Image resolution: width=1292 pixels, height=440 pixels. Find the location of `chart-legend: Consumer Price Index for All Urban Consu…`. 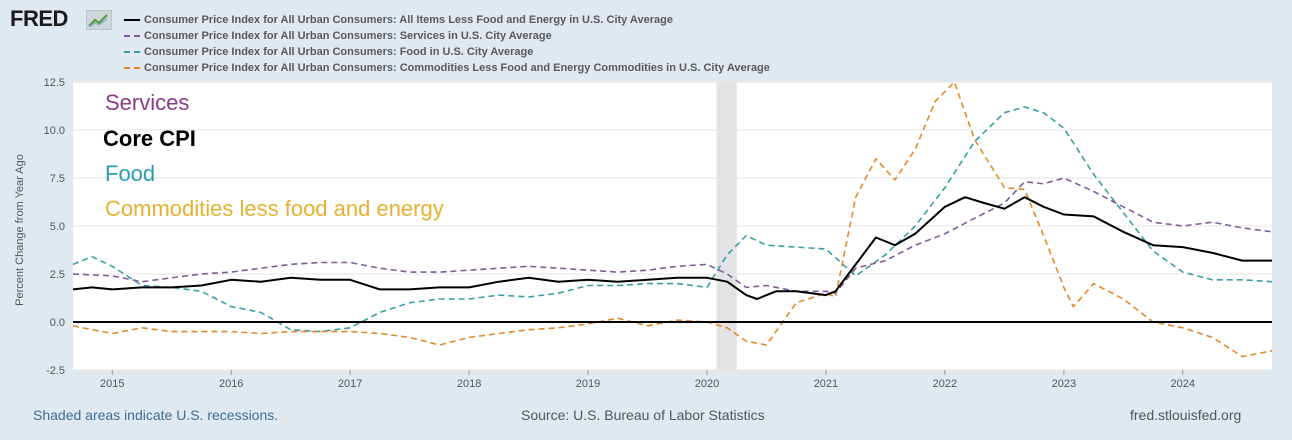

chart-legend: Consumer Price Index for All Urban Consu… is located at coordinates (447, 44).